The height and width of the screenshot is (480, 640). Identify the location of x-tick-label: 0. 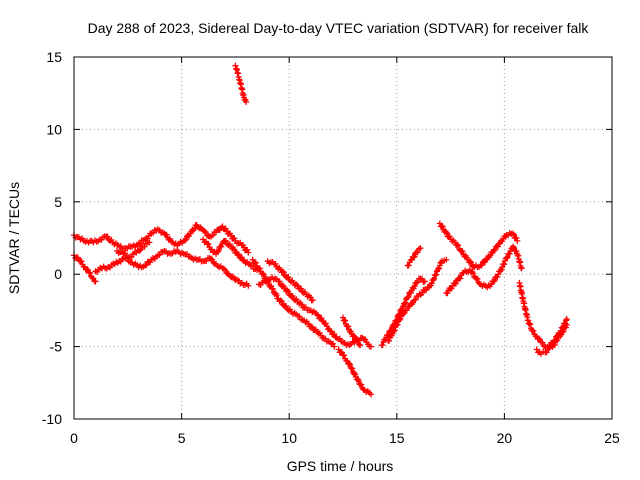
(74, 438).